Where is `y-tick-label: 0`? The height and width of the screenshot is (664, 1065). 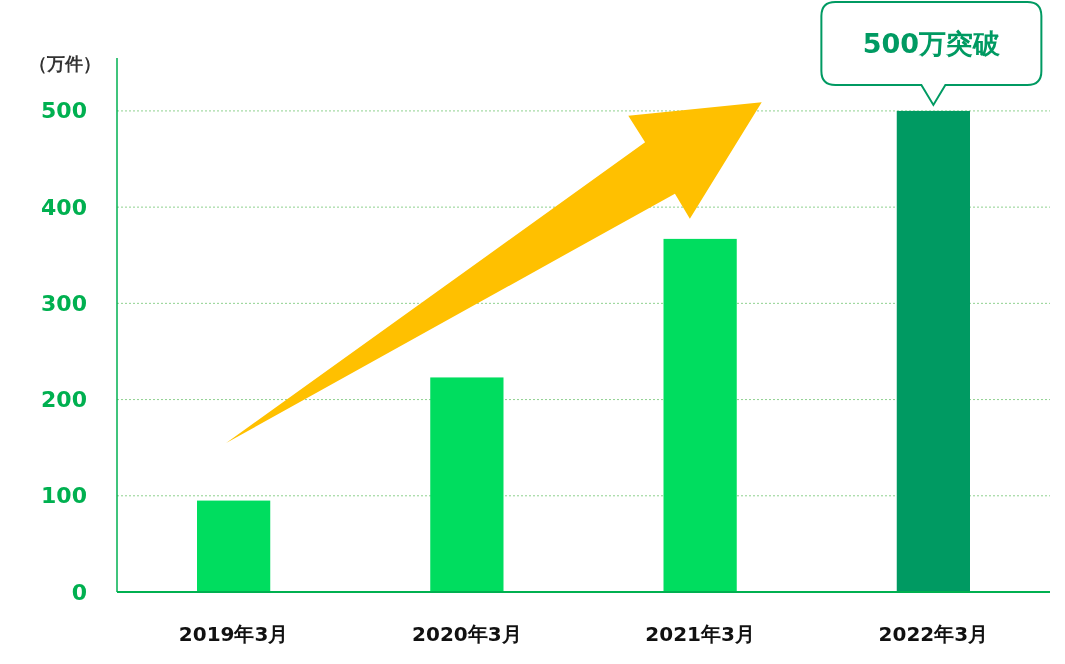 y-tick-label: 0 is located at coordinates (79, 592).